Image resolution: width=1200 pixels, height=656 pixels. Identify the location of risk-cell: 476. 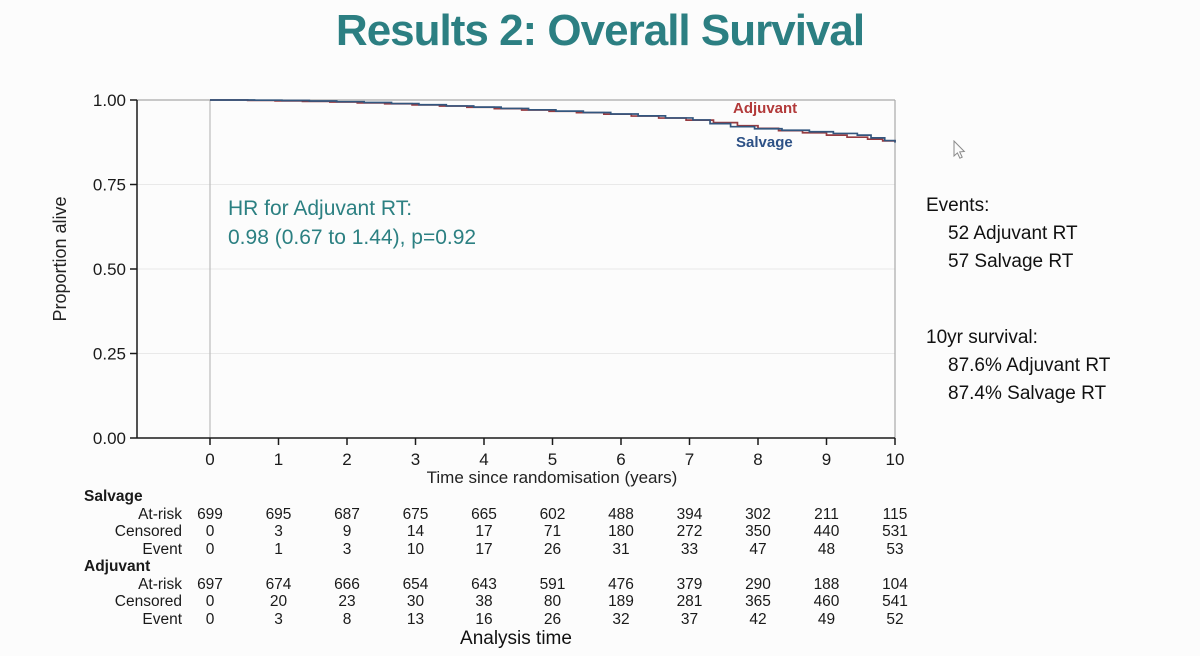
(621, 584).